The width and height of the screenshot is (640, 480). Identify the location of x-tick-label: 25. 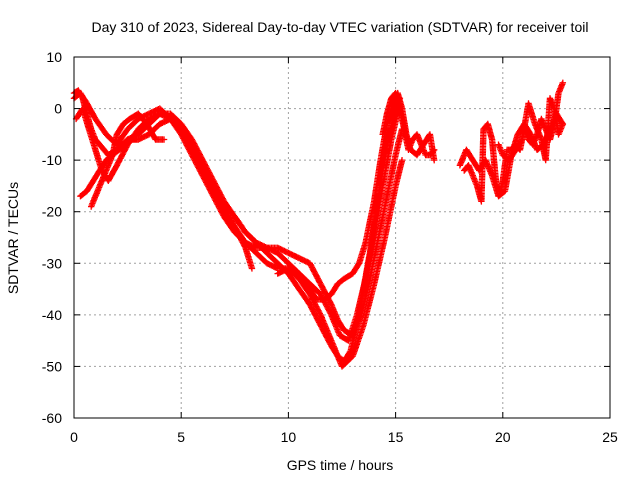
(610, 437).